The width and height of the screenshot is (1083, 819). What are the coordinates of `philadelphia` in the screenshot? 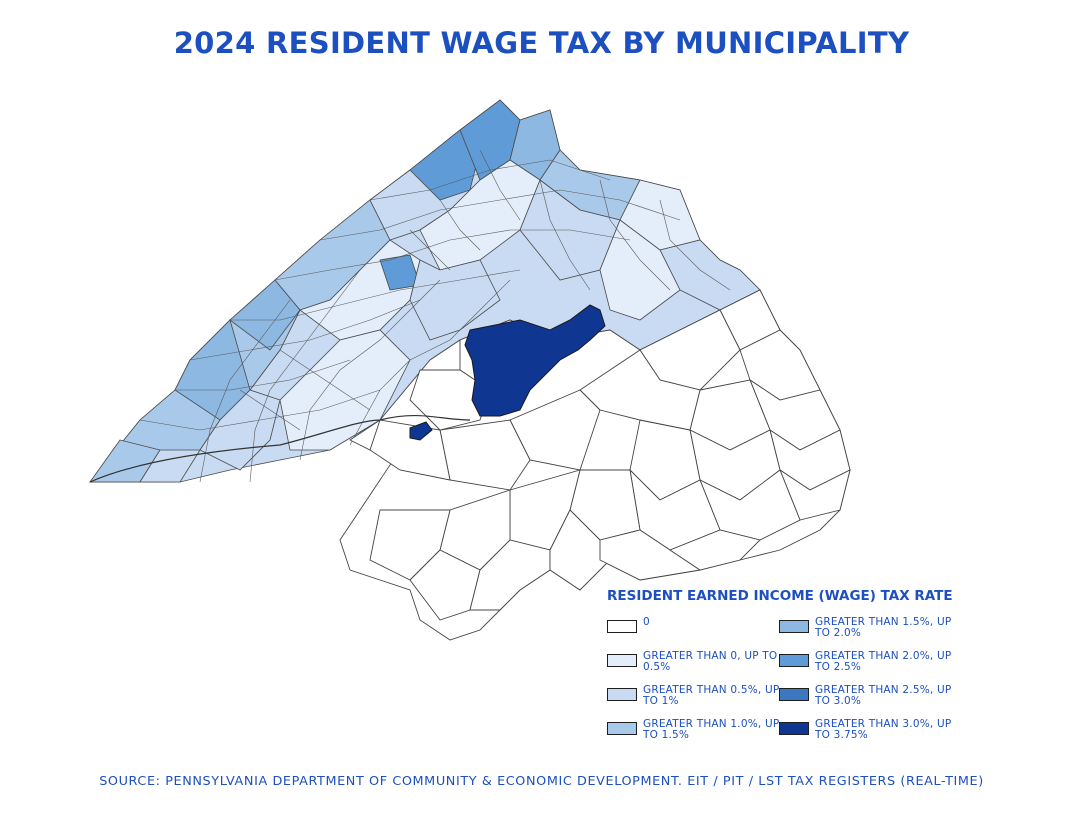 It's located at (535, 360).